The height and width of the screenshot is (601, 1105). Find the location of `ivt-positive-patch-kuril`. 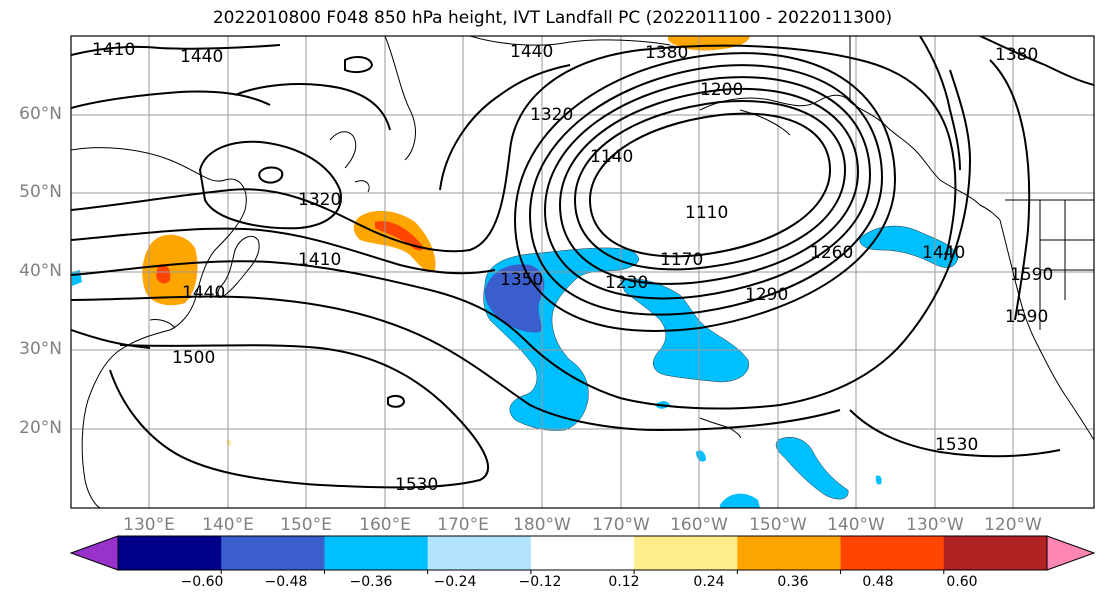

ivt-positive-patch-kuril is located at coordinates (394, 241).